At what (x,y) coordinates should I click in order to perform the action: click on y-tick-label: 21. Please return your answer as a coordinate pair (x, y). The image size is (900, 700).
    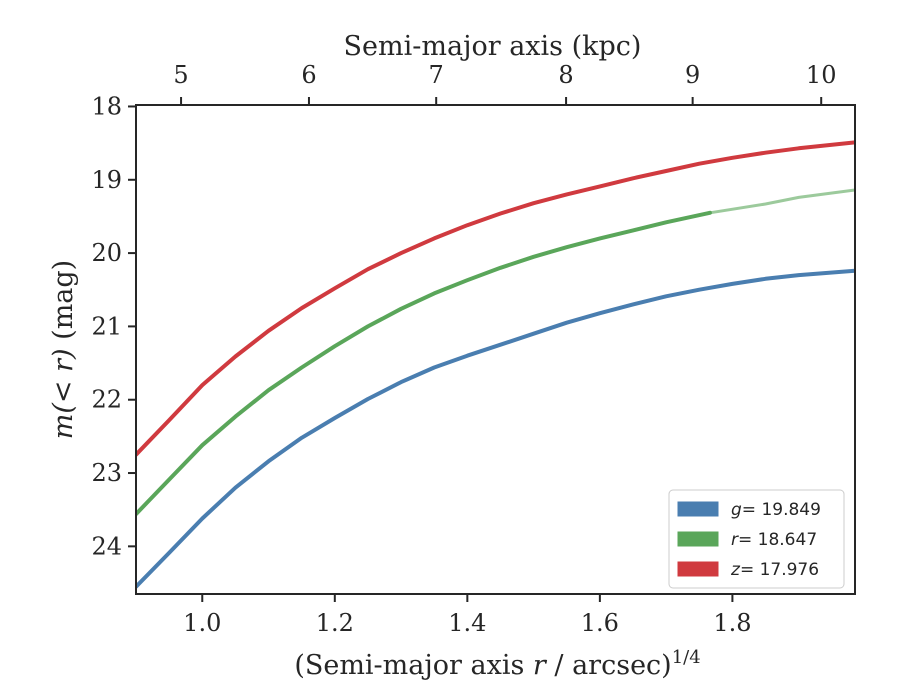
    Looking at the image, I should click on (106, 326).